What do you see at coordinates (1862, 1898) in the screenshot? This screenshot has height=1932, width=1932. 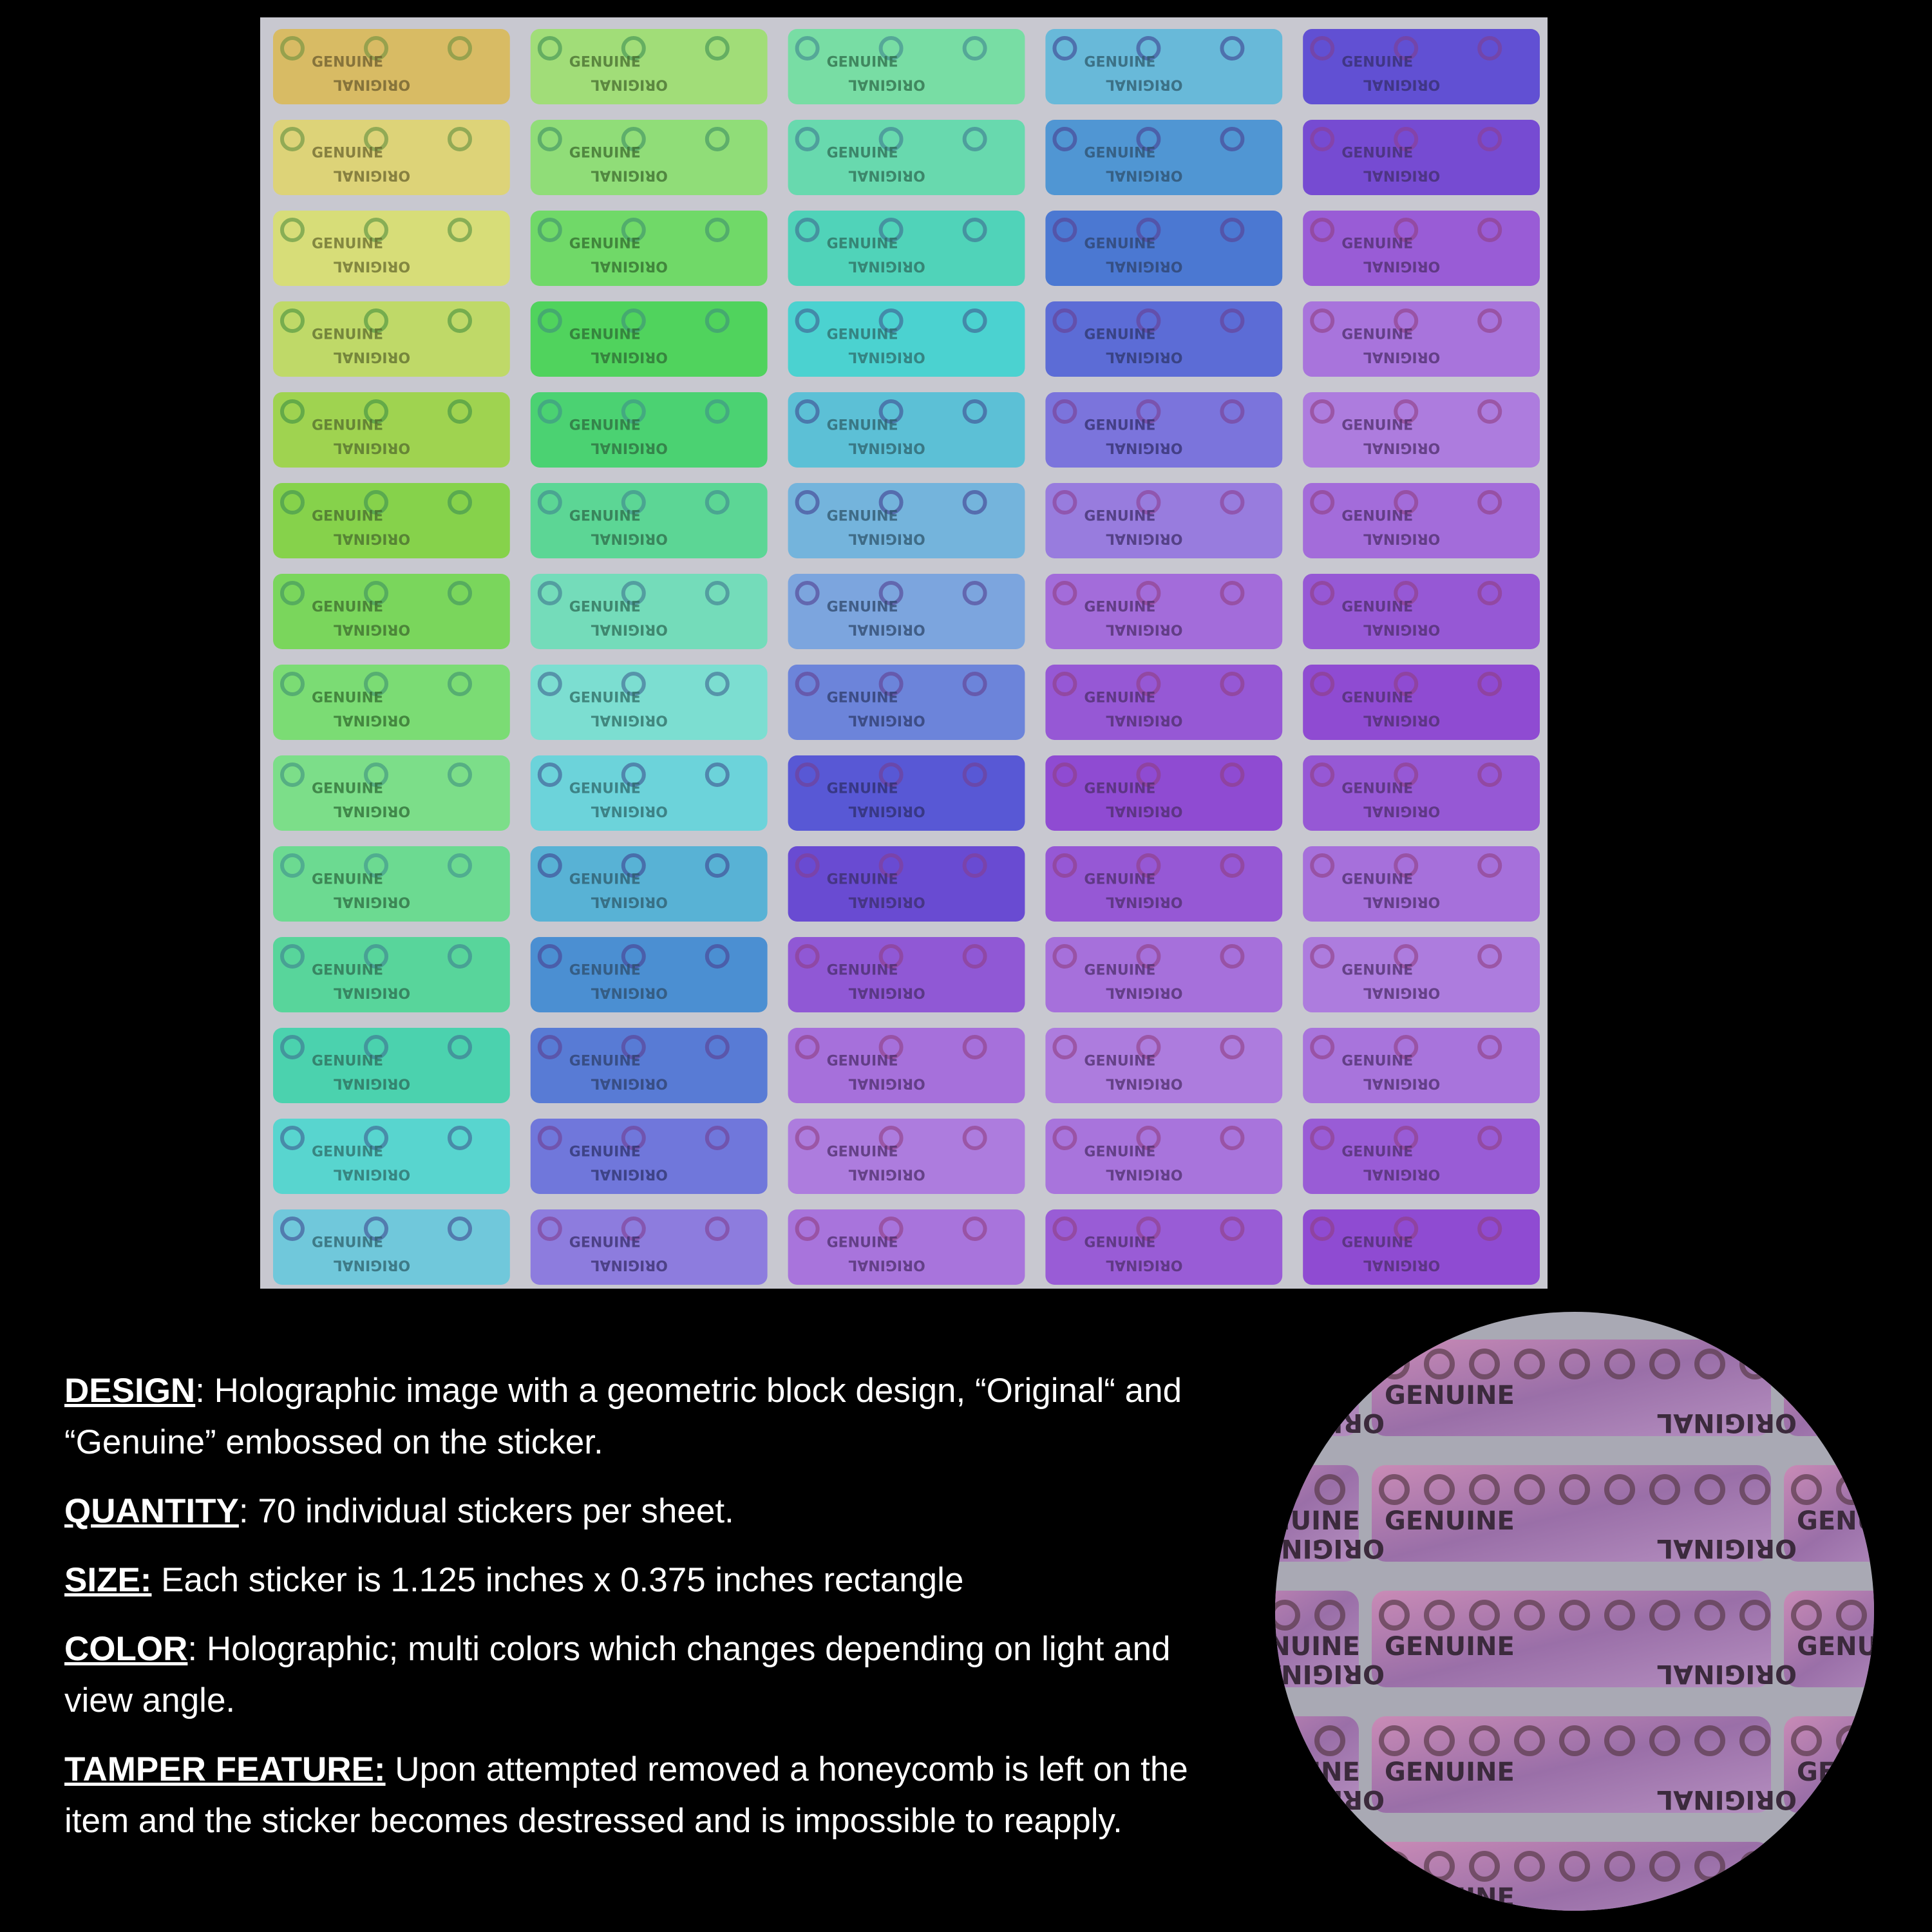 I see `zoom-word: GENUINE` at bounding box center [1862, 1898].